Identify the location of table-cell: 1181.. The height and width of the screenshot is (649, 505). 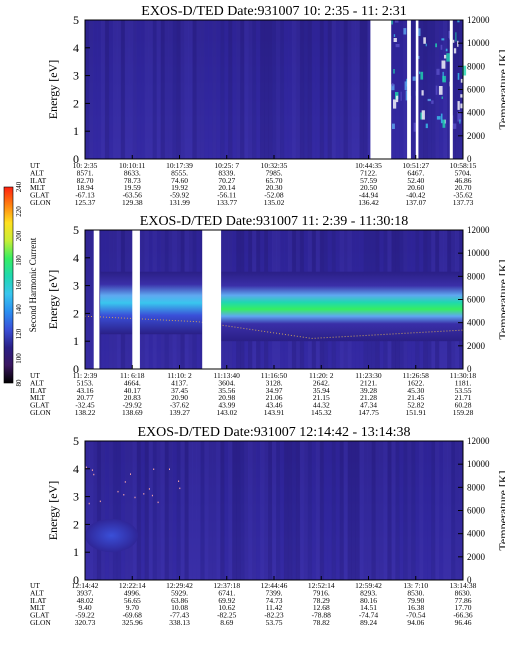
(463, 382).